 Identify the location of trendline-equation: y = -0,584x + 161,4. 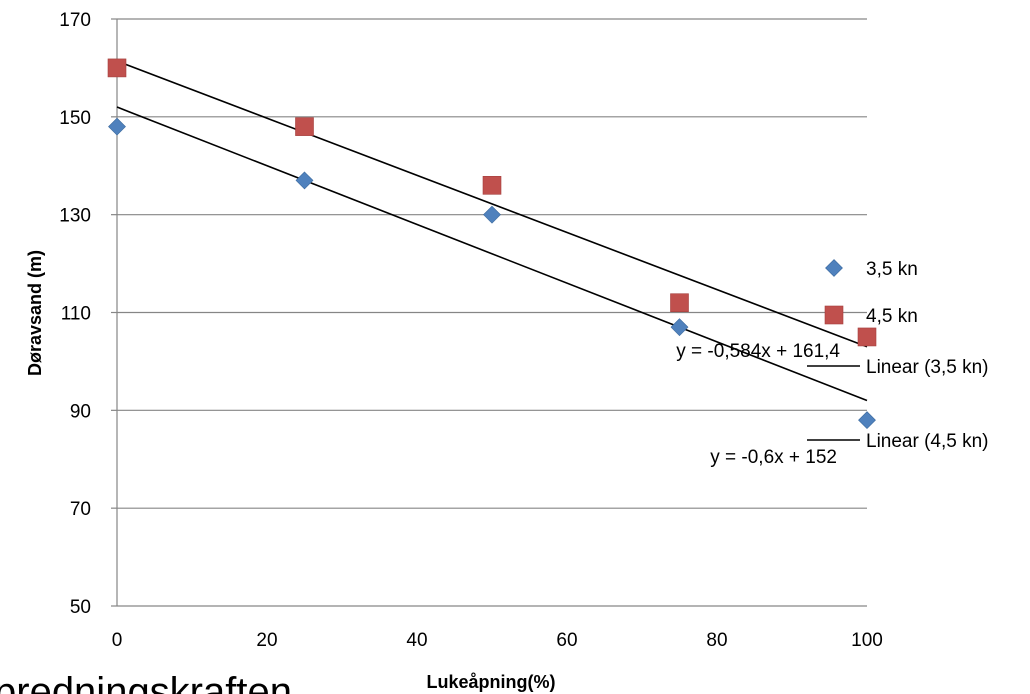
(758, 351).